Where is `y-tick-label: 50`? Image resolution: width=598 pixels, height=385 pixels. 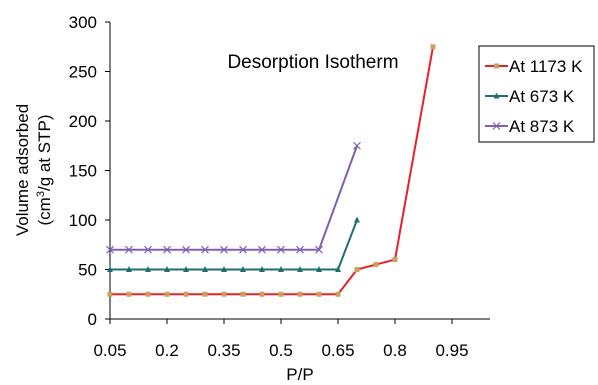
y-tick-label: 50 is located at coordinates (87, 270).